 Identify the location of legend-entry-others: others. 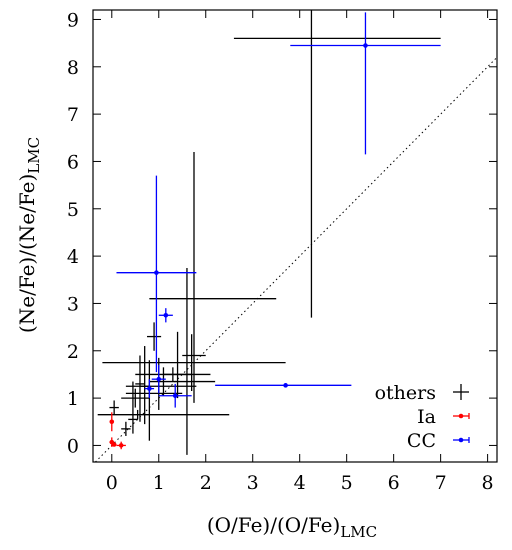
(422, 393).